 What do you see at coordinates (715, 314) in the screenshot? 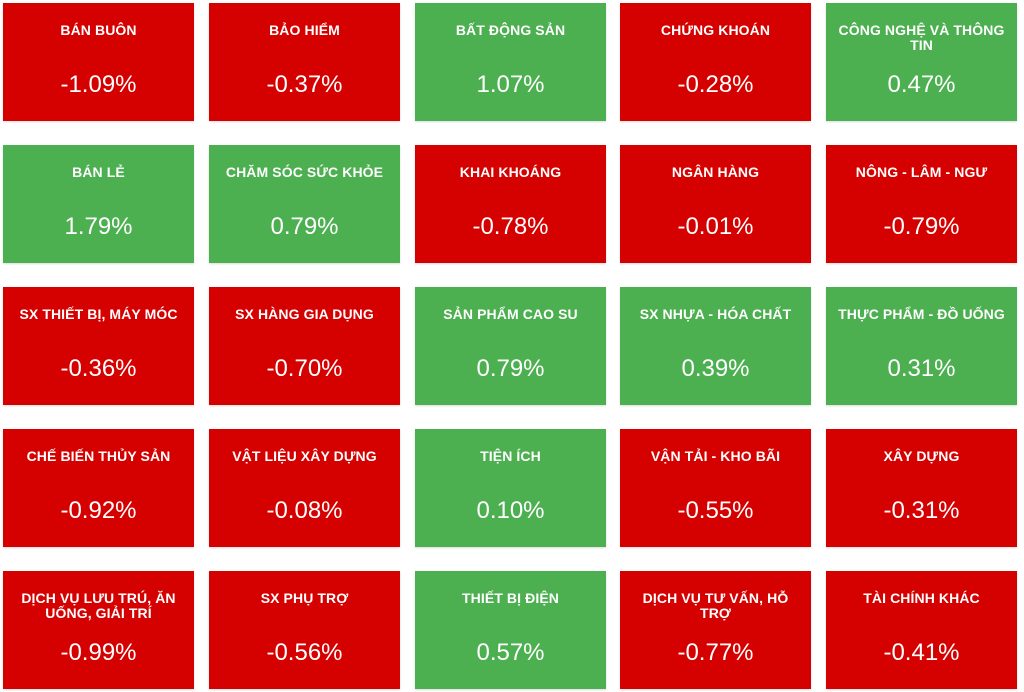
I see `sector-name: SX NHỰA - HÓA CHẤT` at bounding box center [715, 314].